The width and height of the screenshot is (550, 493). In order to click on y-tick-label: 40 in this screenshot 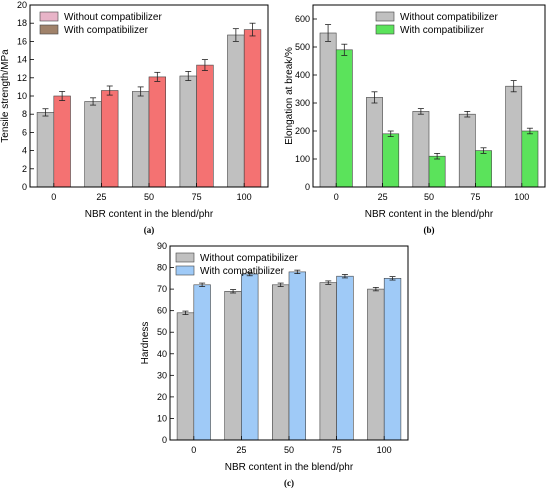, I will do `click(162, 354)`.